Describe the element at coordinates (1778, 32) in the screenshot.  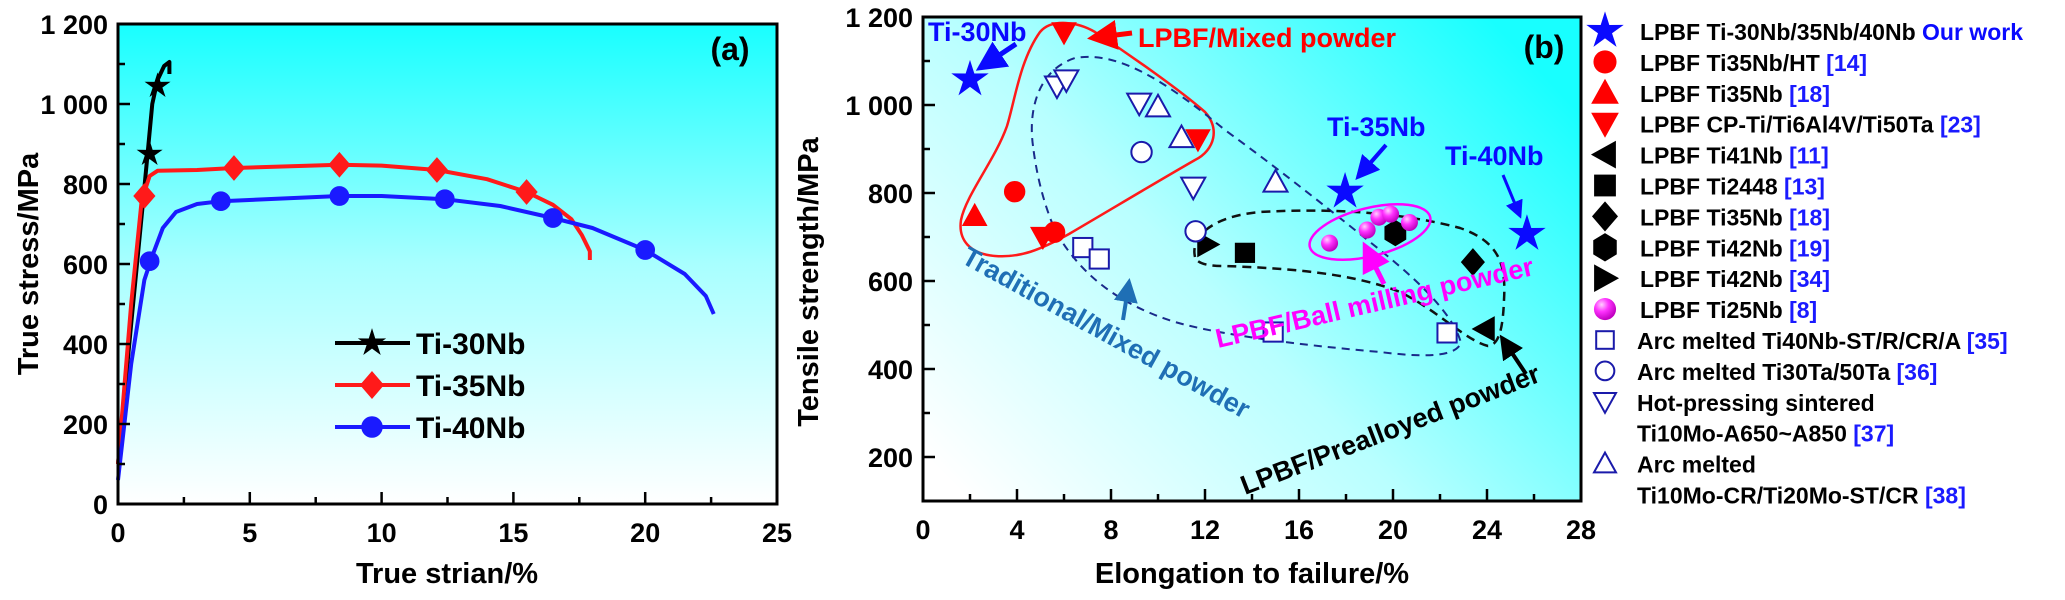
I see `legend-label: LPBF Ti-30Nb/35Nb/40Nb` at that location.